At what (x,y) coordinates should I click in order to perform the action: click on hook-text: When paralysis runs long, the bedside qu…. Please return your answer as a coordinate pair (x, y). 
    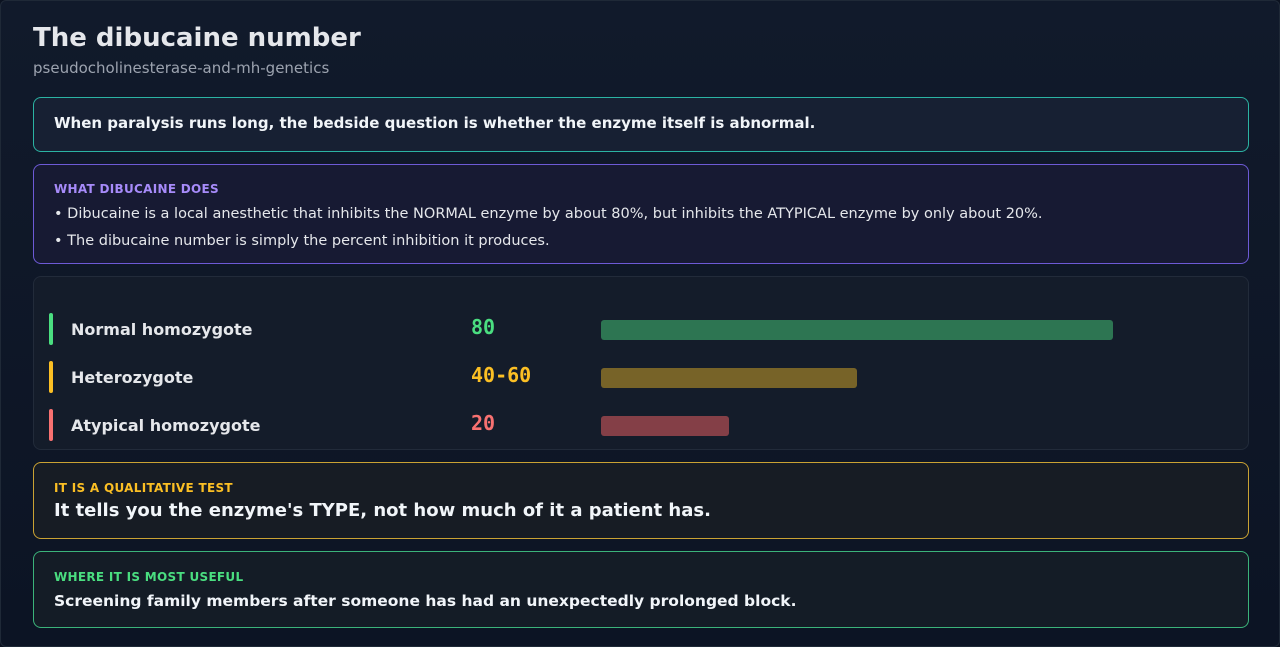
    Looking at the image, I should click on (435, 123).